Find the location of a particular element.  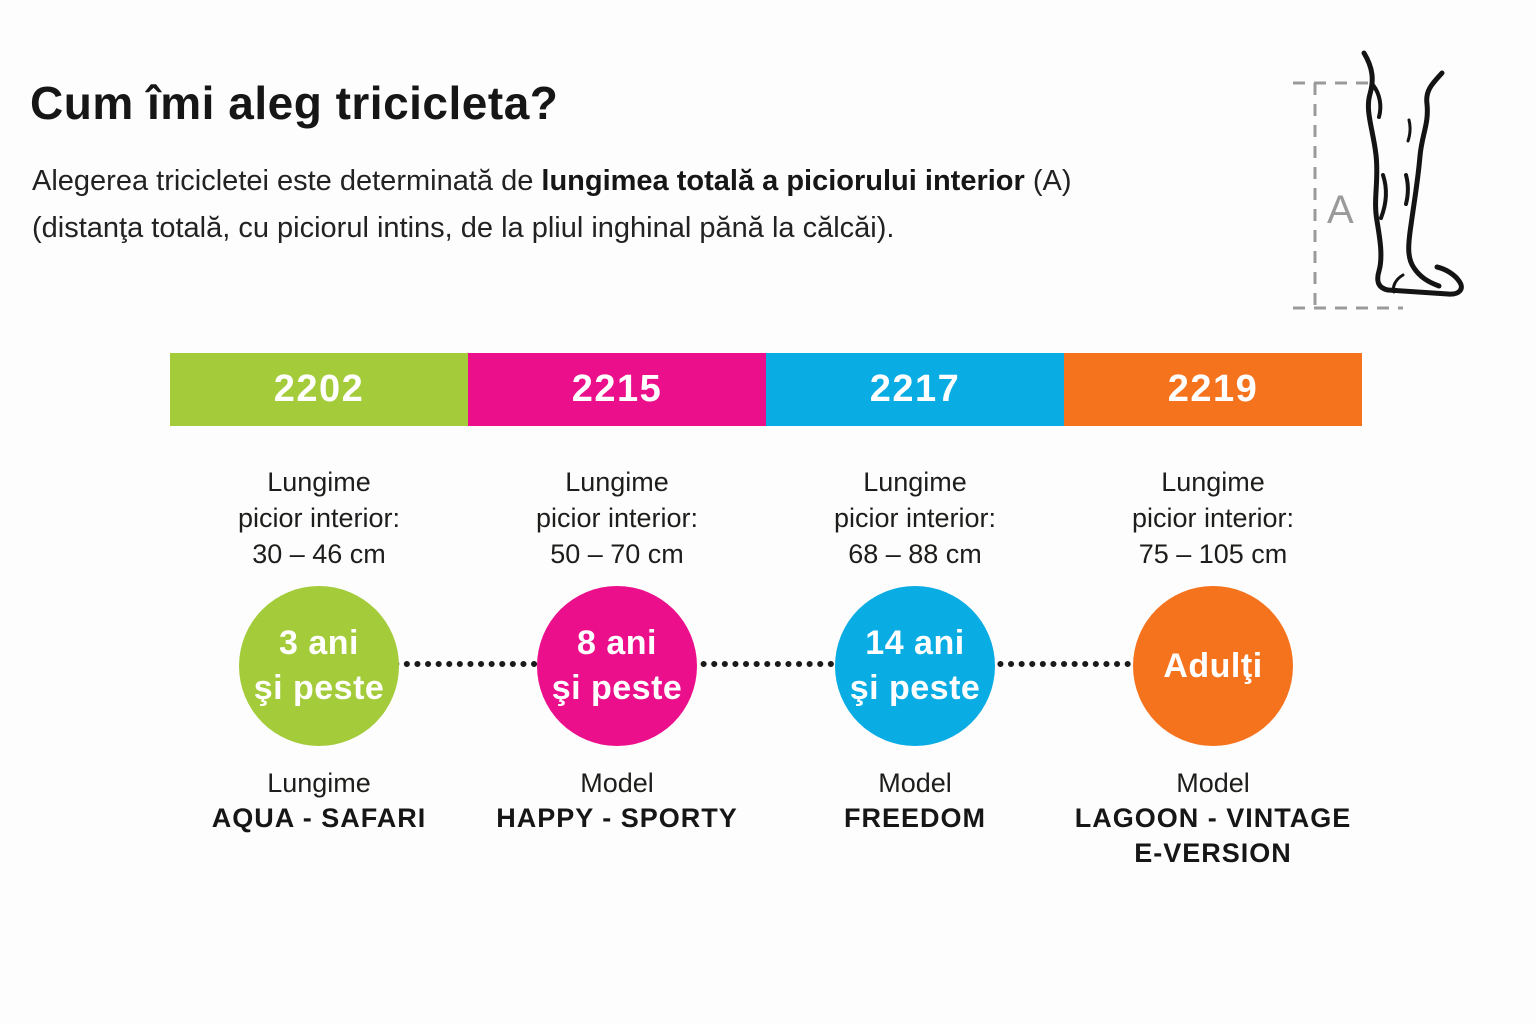

length-range-2217: Lungime picior interior: 68 – 88 cm is located at coordinates (915, 518).